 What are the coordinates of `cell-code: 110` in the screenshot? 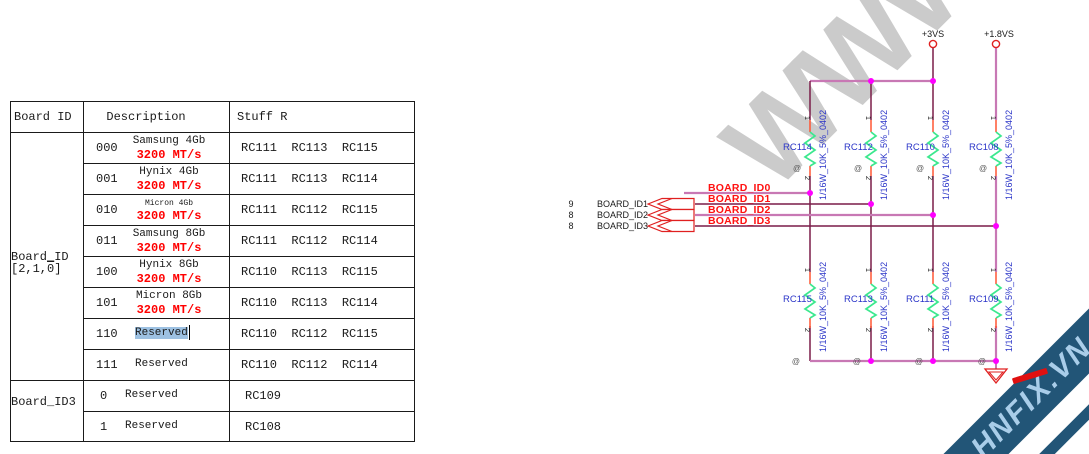 It's located at (107, 334).